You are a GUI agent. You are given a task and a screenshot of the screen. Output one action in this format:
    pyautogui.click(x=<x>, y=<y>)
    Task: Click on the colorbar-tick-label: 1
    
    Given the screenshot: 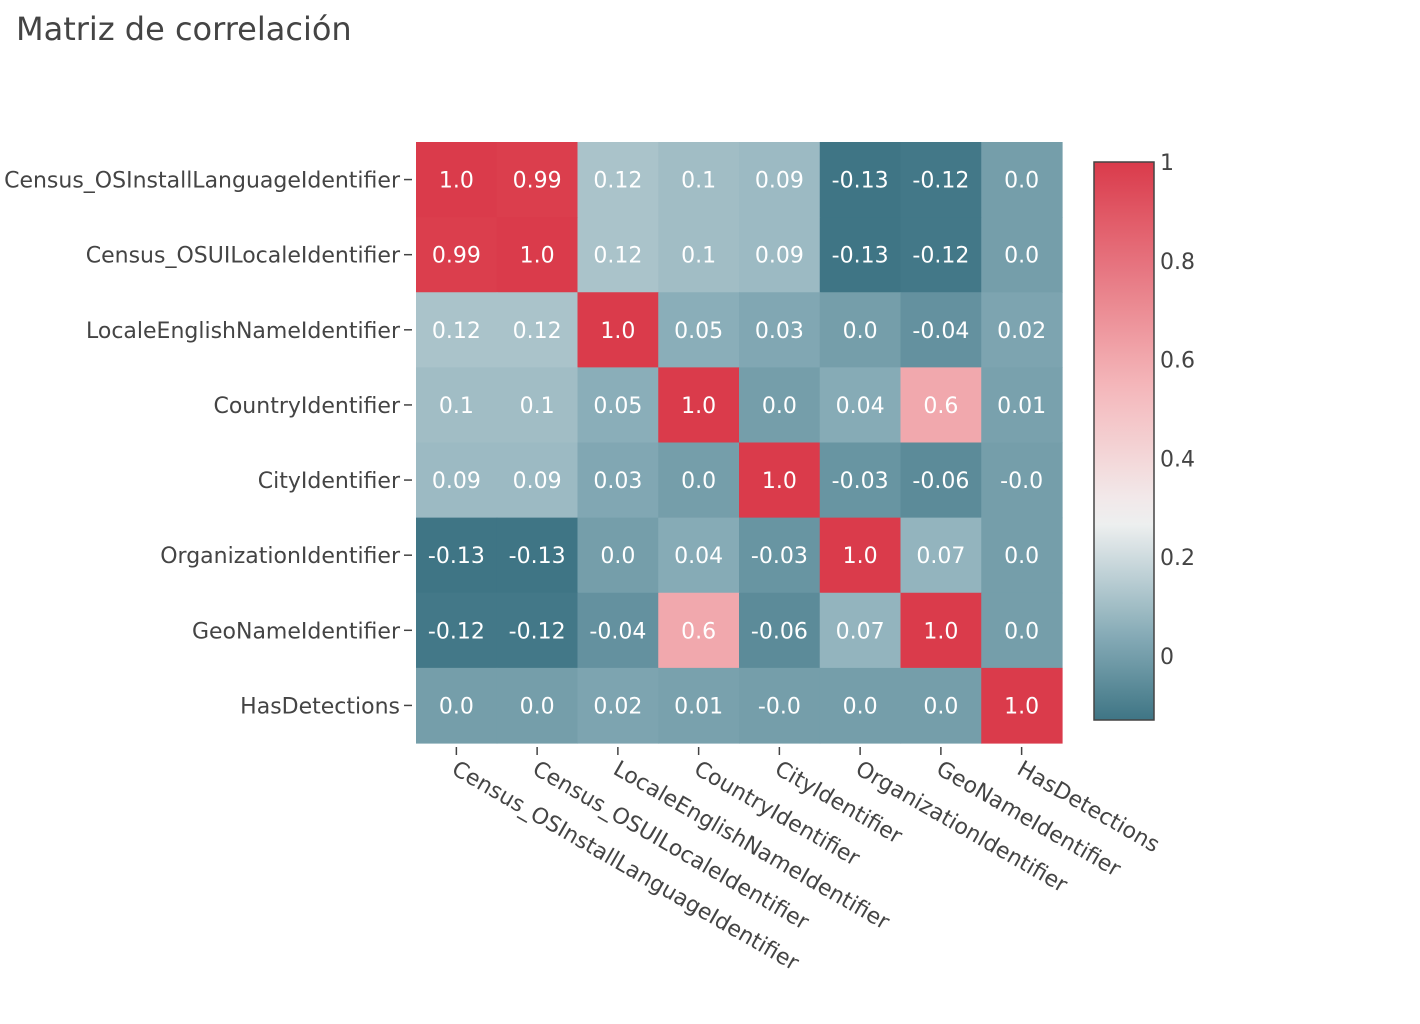 What is the action you would take?
    pyautogui.click(x=1167, y=163)
    